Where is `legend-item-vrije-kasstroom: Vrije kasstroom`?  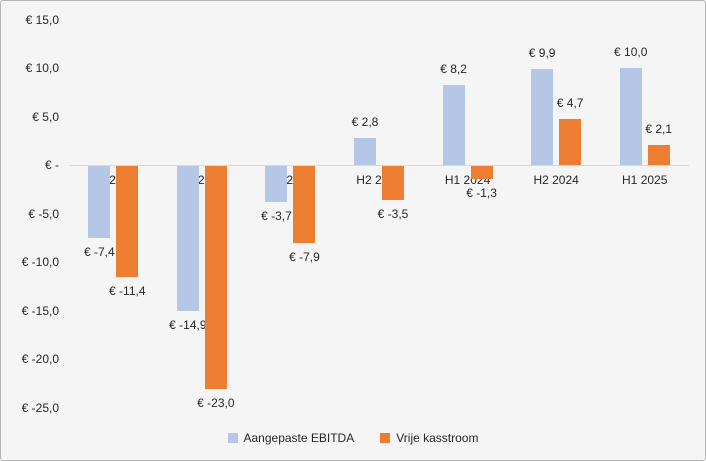
legend-item-vrije-kasstroom: Vrije kasstroom is located at coordinates (429, 438).